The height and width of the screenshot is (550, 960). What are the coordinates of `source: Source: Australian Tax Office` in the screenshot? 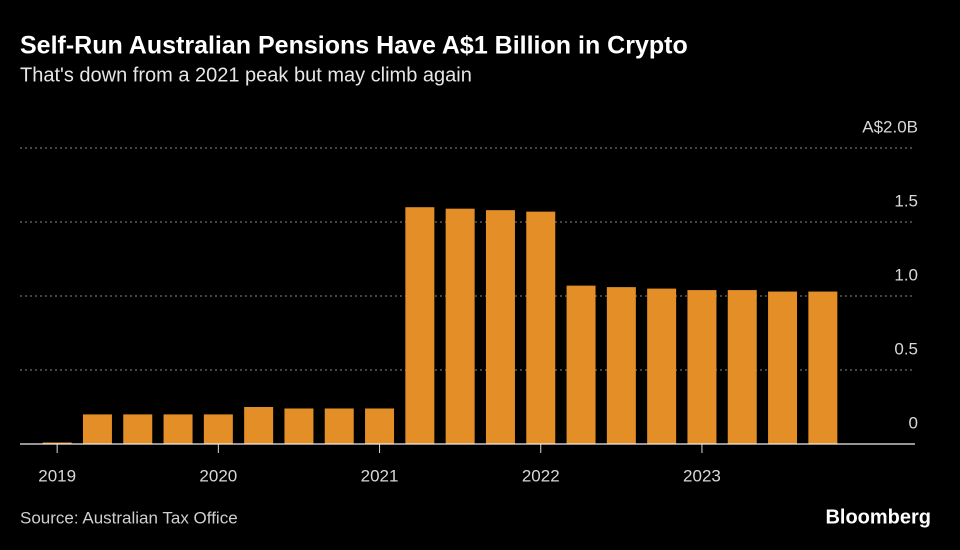 It's located at (129, 517).